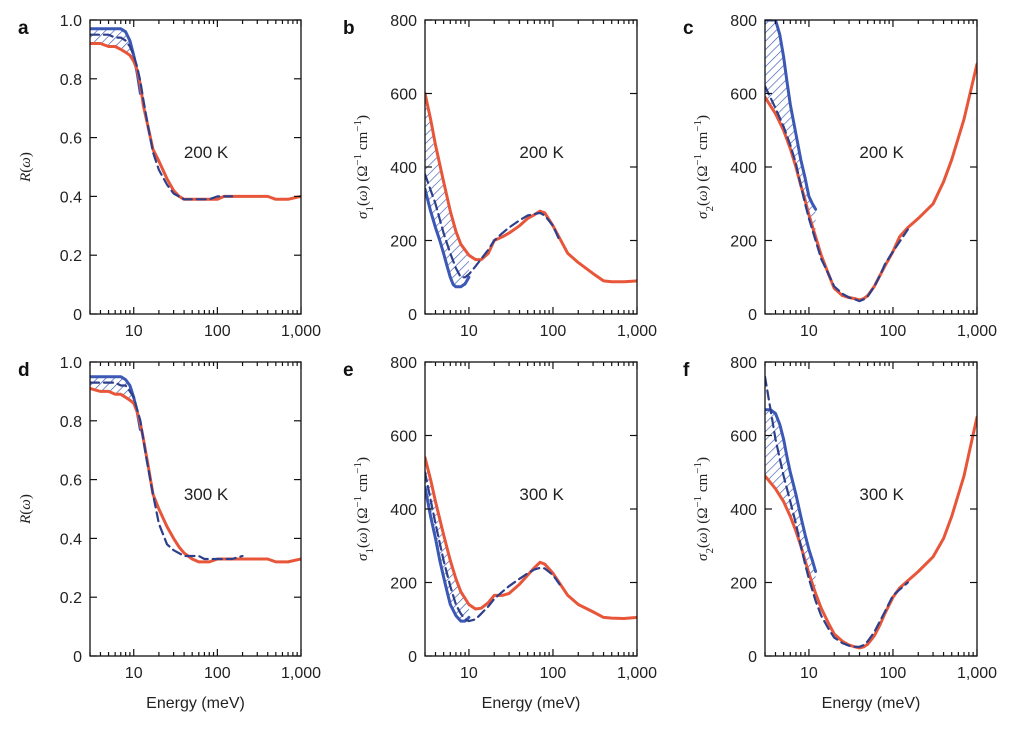  I want to click on panel-a: 10 100 1,000 0 0.2 0.4 0.6 0.8 1.0 R(ω) a 200 K, so click(169, 176).